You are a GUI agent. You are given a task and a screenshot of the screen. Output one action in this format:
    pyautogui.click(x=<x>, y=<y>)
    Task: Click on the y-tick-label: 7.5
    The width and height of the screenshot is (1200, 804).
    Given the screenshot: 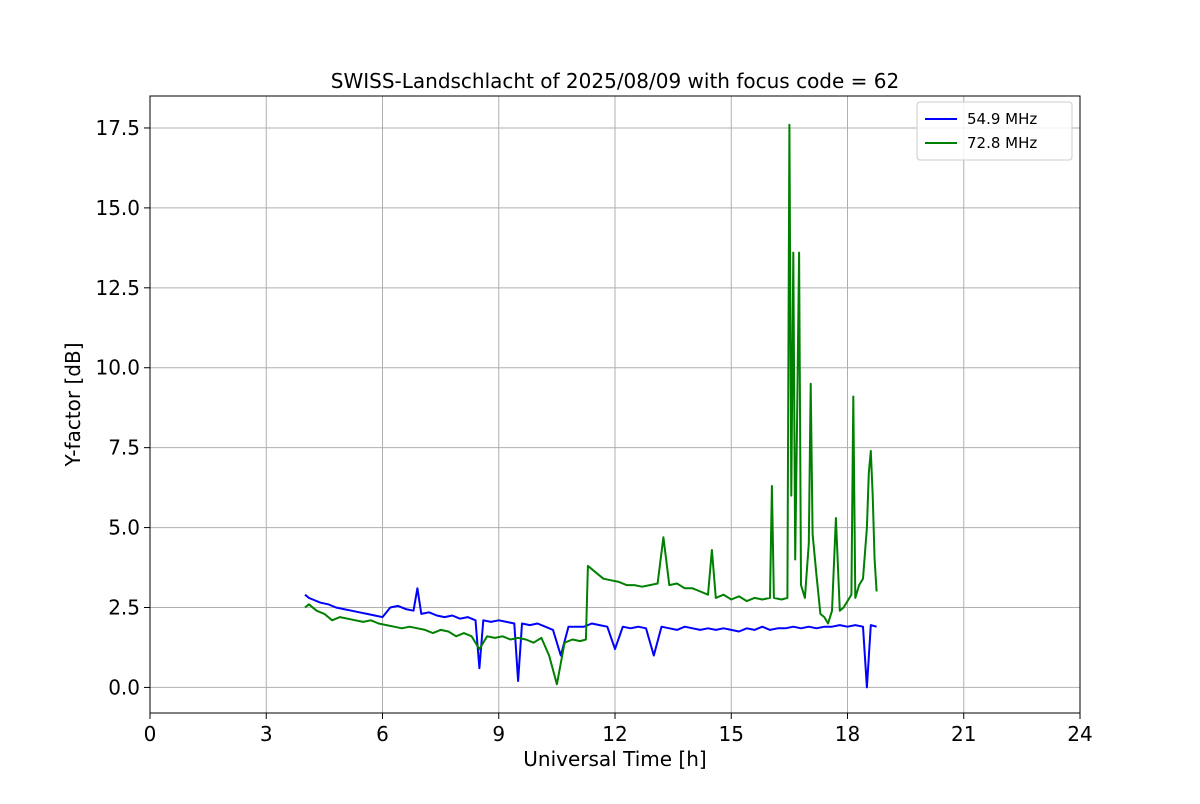 What is the action you would take?
    pyautogui.click(x=124, y=448)
    